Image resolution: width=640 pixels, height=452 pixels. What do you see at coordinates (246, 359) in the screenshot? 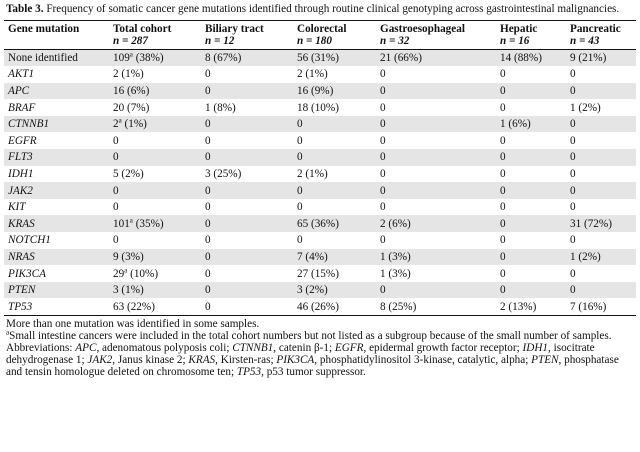
I see `abbreviation-definition: , Kirsten-ras;` at bounding box center [246, 359].